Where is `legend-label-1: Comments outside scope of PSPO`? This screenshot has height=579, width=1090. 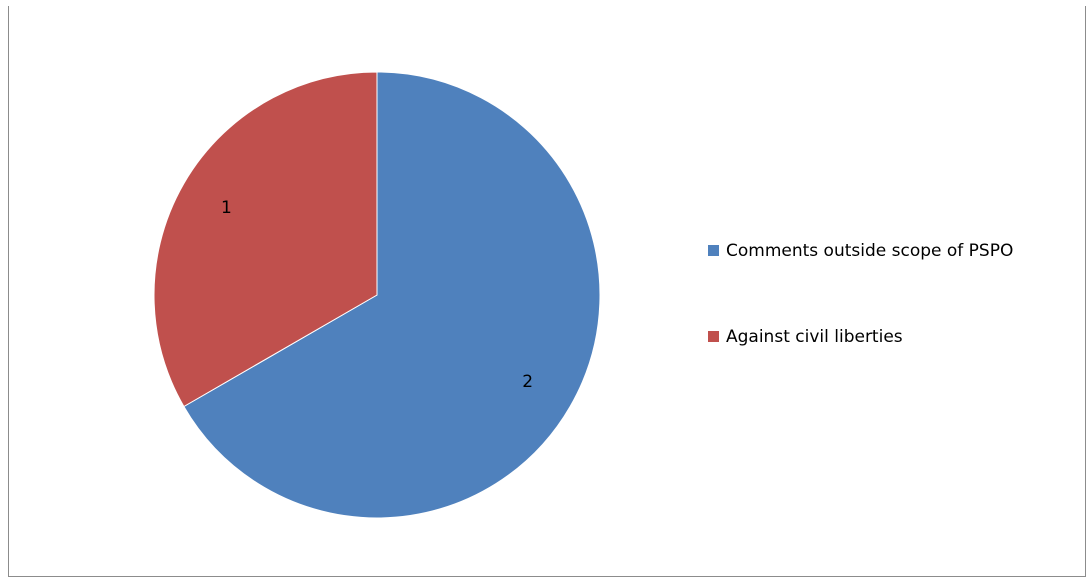 legend-label-1: Comments outside scope of PSPO is located at coordinates (870, 251).